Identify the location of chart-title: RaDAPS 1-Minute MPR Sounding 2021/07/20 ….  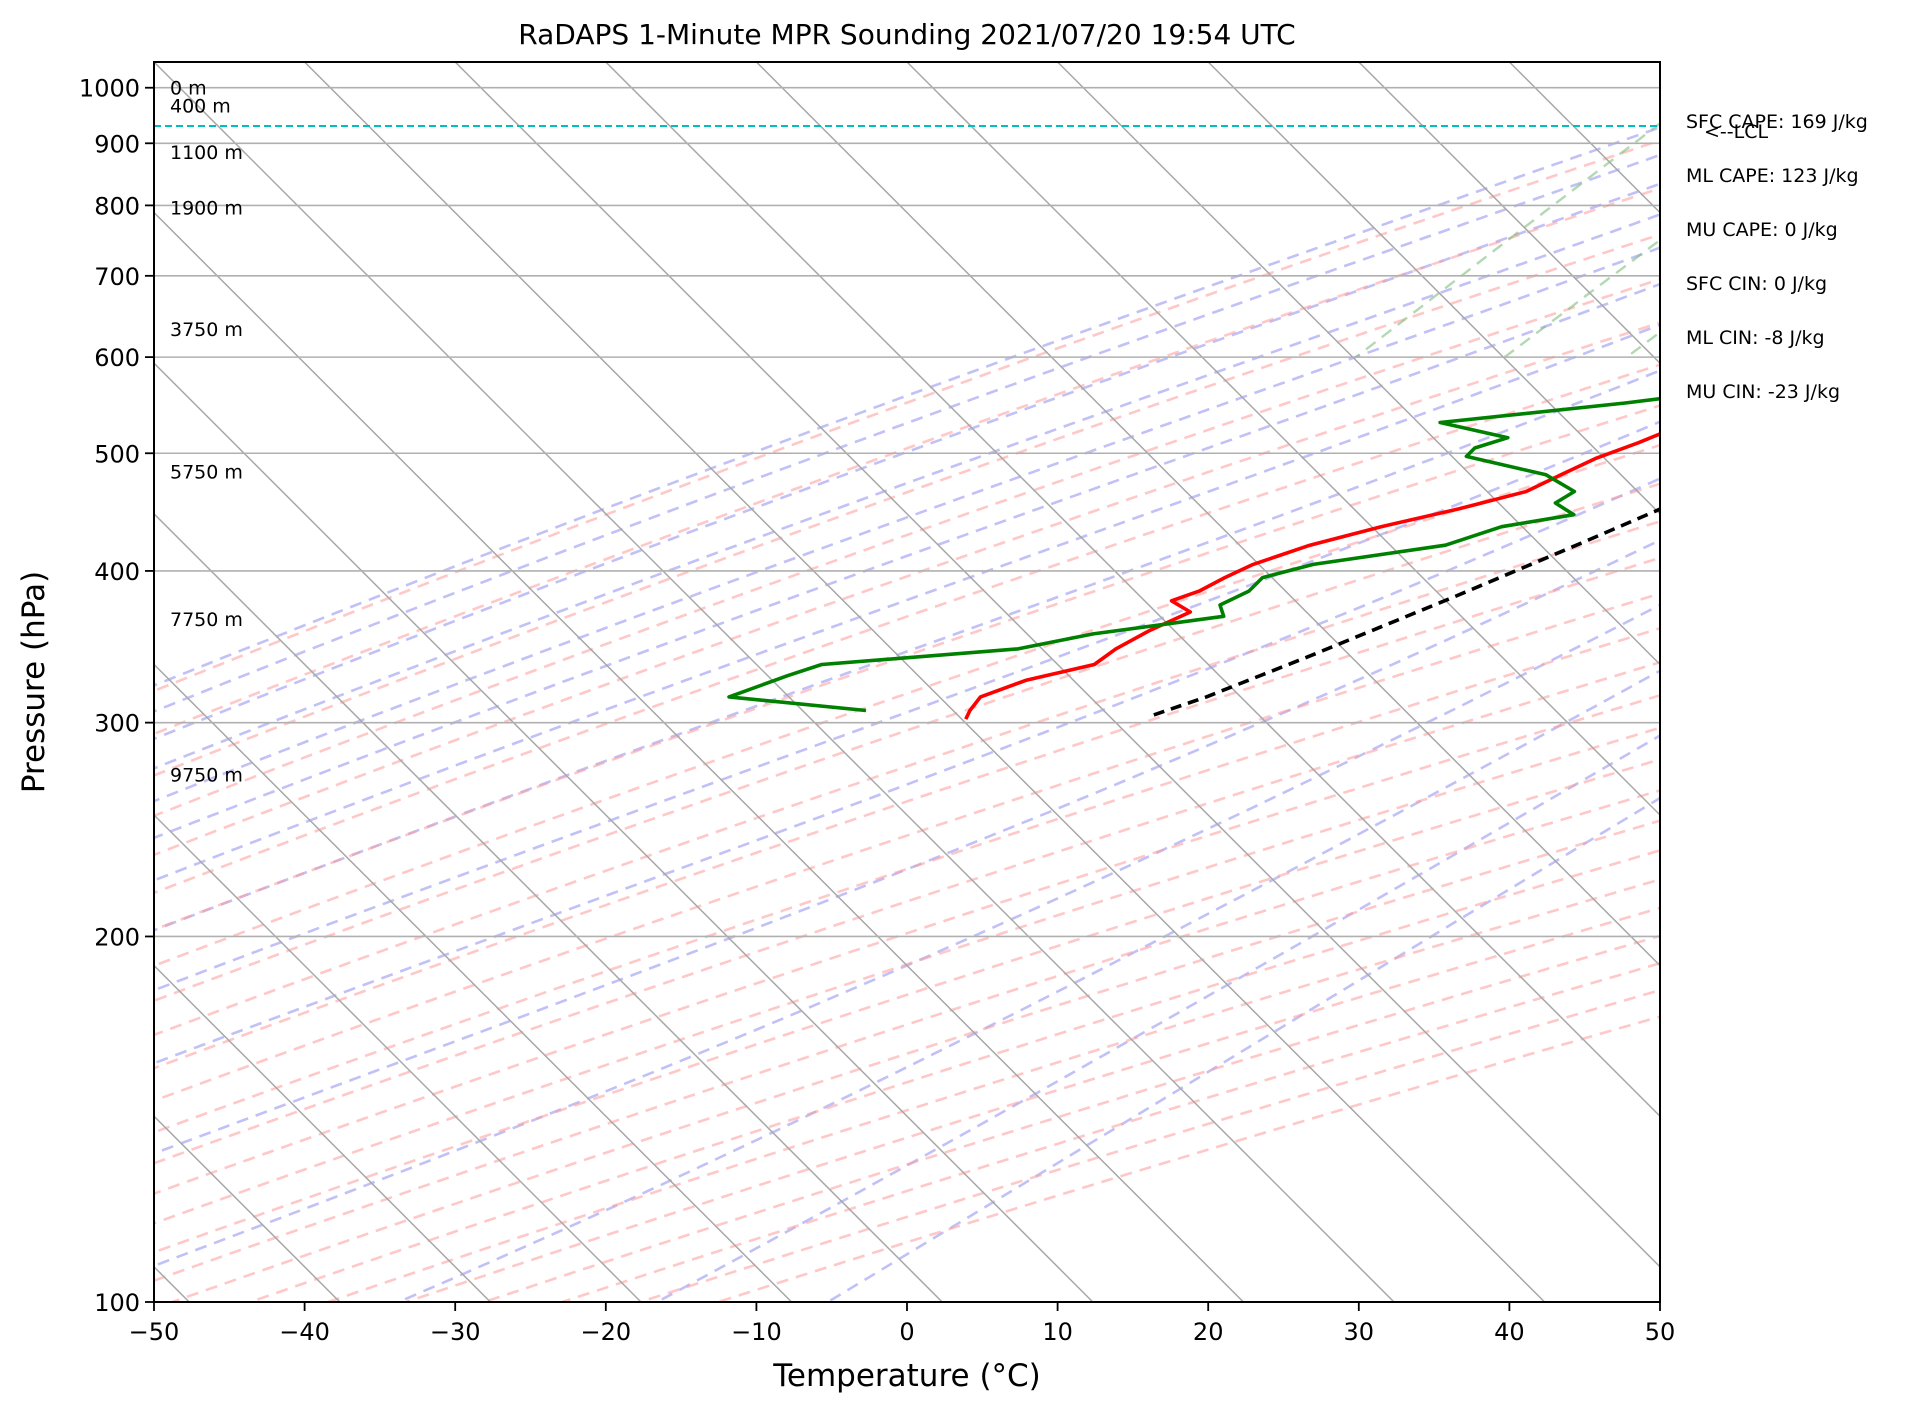
(906, 34).